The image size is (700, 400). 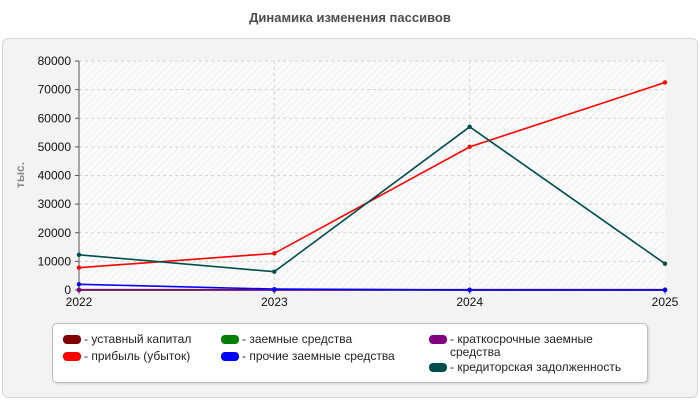 I want to click on legend-label: - краткосрочные заемные средства, so click(x=521, y=345).